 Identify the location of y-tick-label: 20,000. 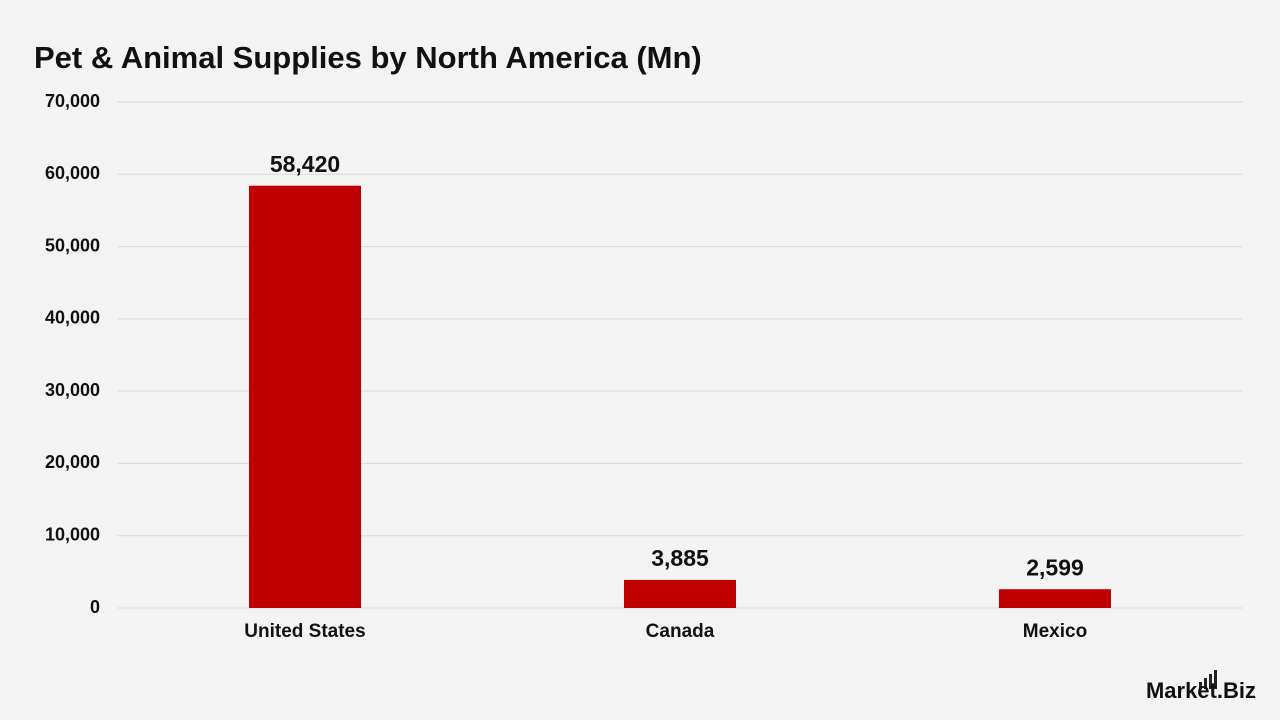
(72, 462).